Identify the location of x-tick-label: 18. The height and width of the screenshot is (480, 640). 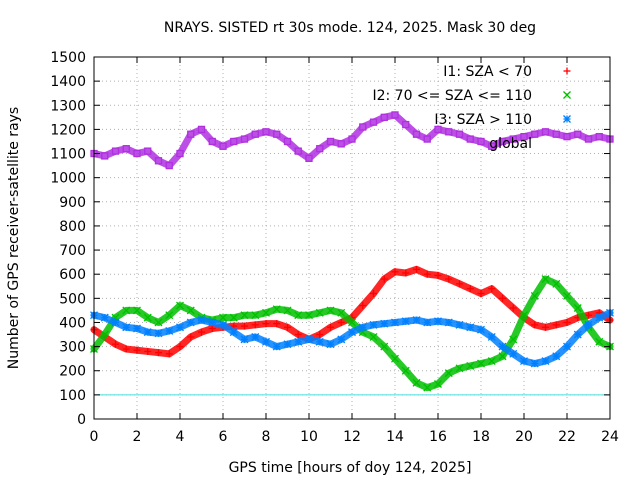
(481, 437).